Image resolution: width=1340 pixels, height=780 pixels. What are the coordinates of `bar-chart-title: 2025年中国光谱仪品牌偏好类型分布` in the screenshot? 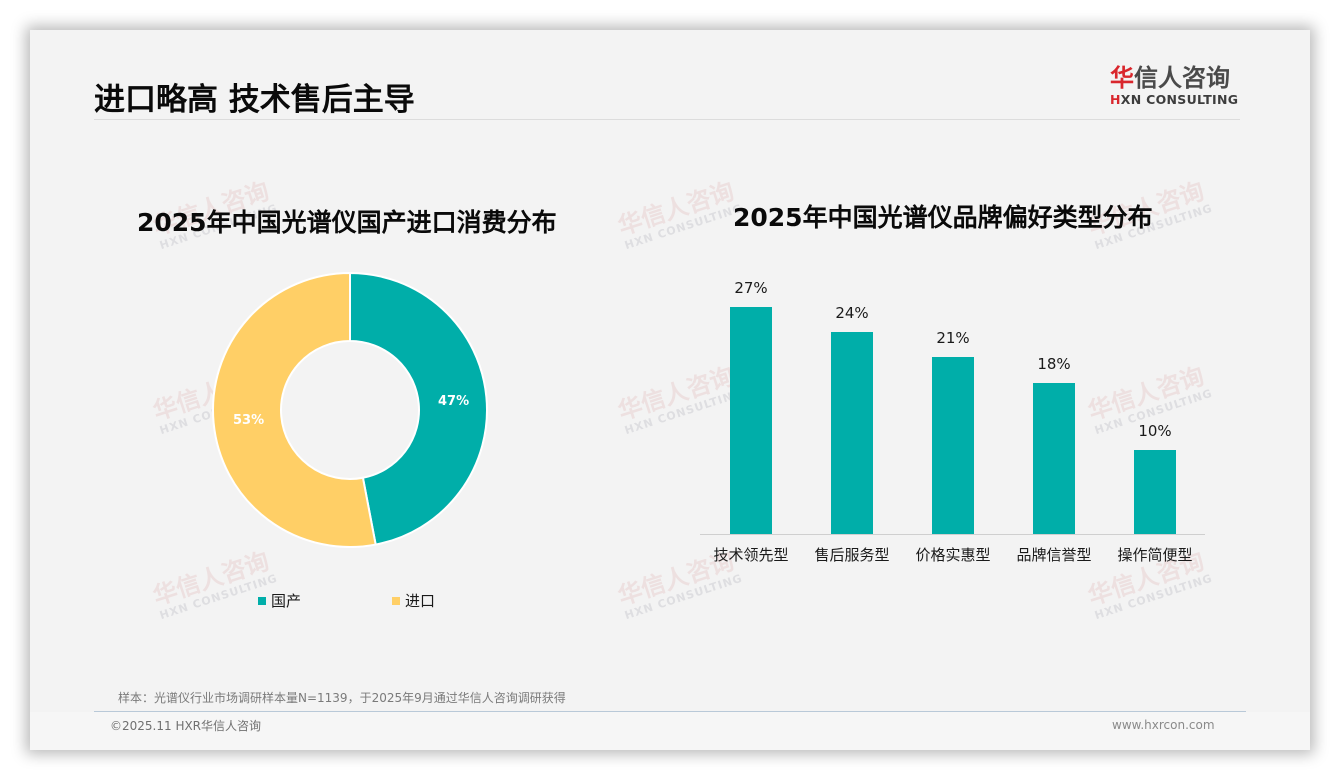 It's located at (943, 217).